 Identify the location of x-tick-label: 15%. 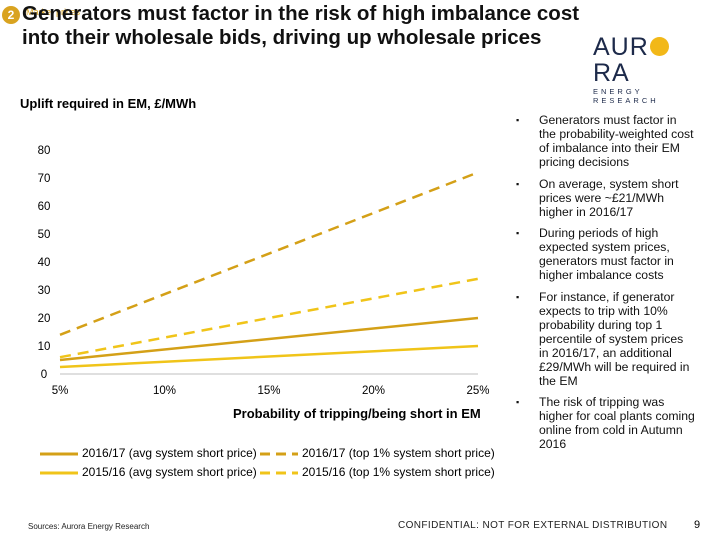
(268, 391).